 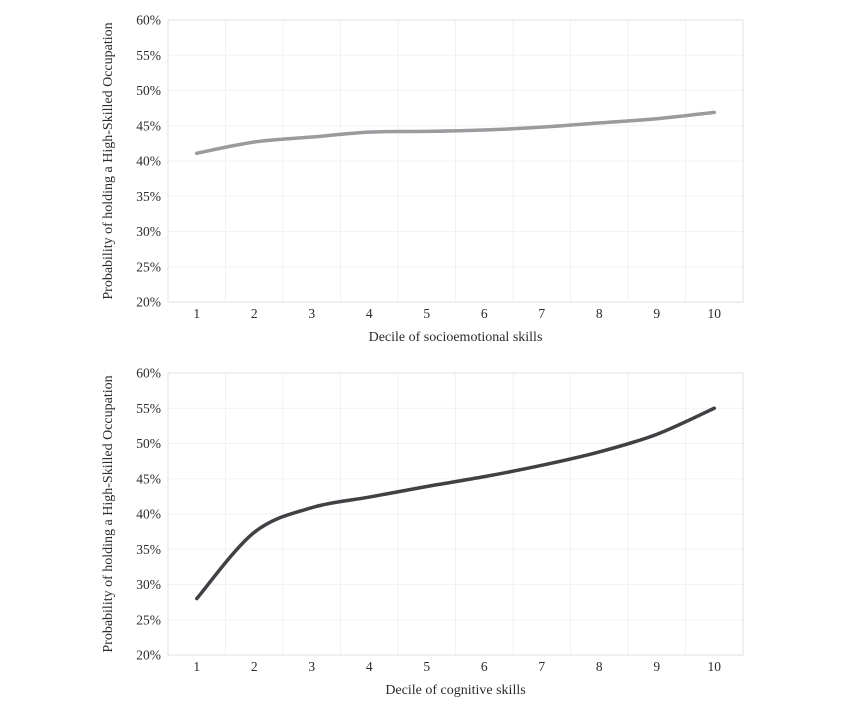 I want to click on x-axis-title: Decile of socioemotional skills, so click(x=456, y=337).